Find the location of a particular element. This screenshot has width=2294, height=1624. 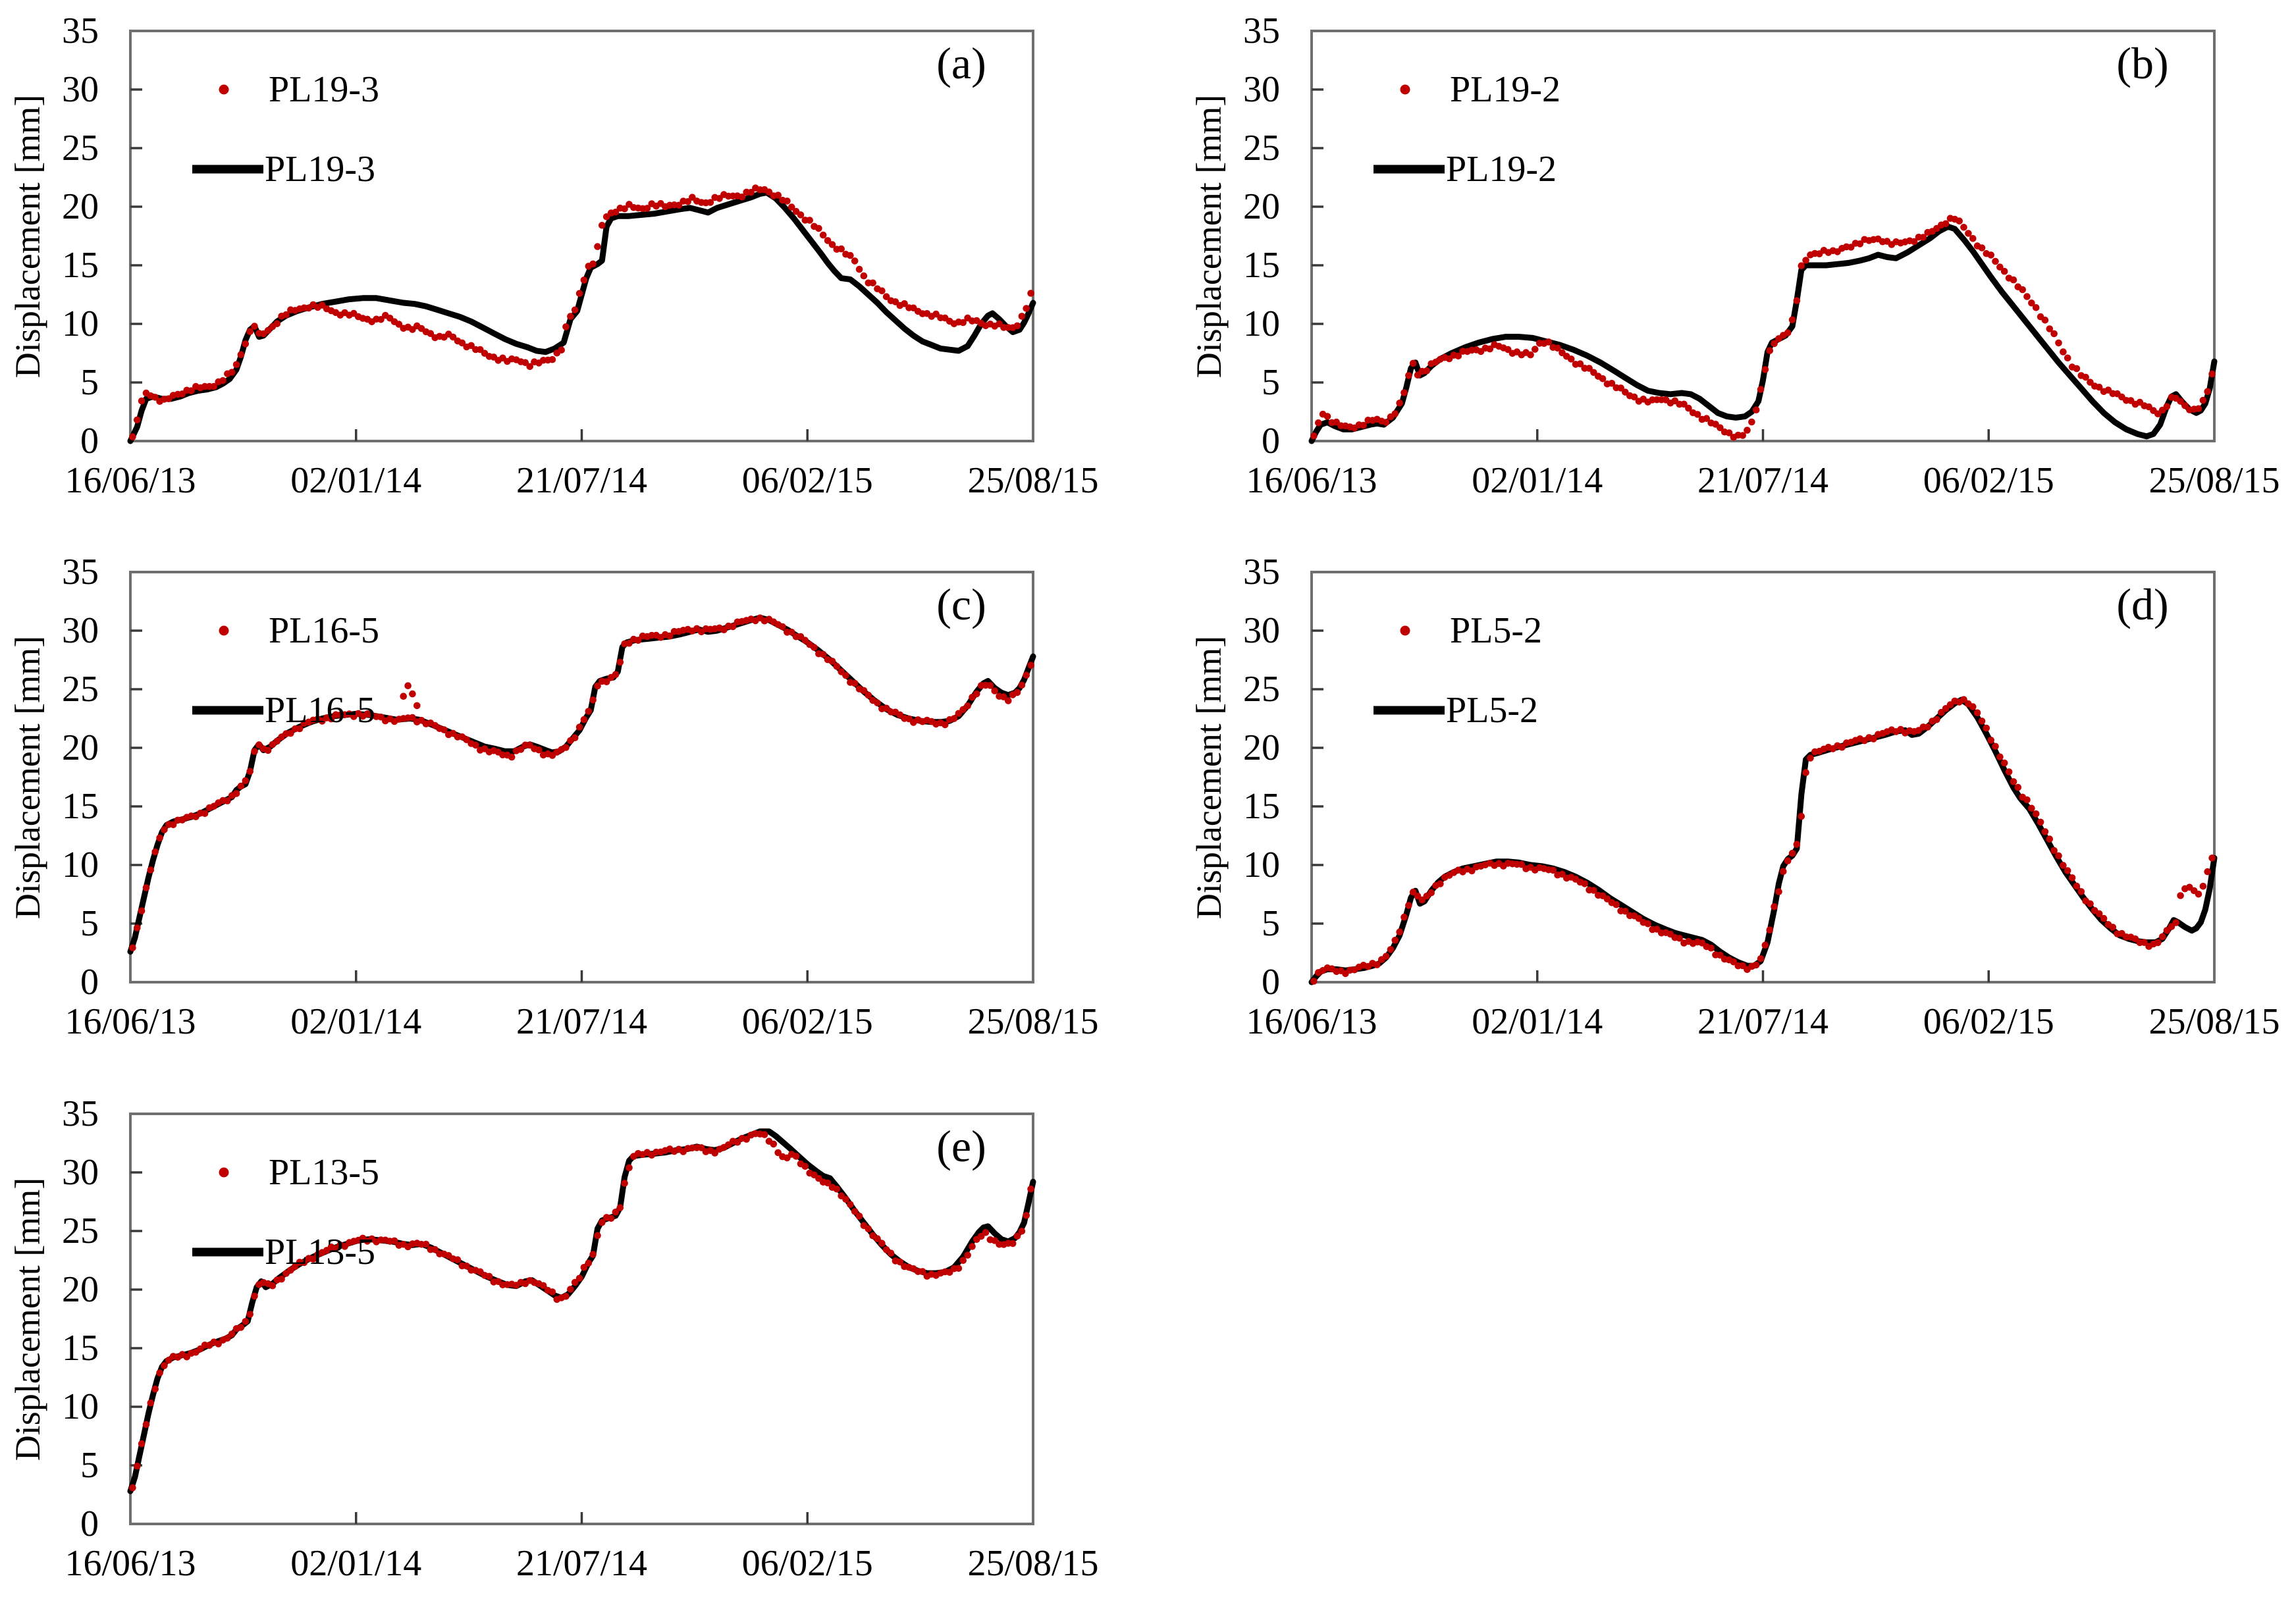

legend-label-measured: PL19-2 is located at coordinates (1505, 89).